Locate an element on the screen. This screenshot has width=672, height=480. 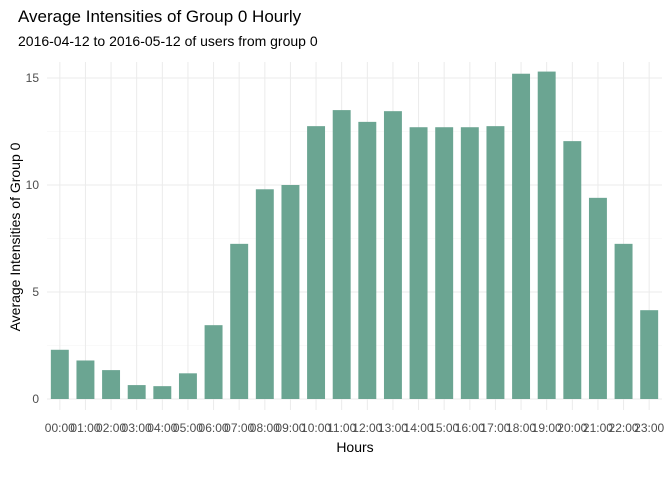
x-tick-label: 20:00 is located at coordinates (572, 428).